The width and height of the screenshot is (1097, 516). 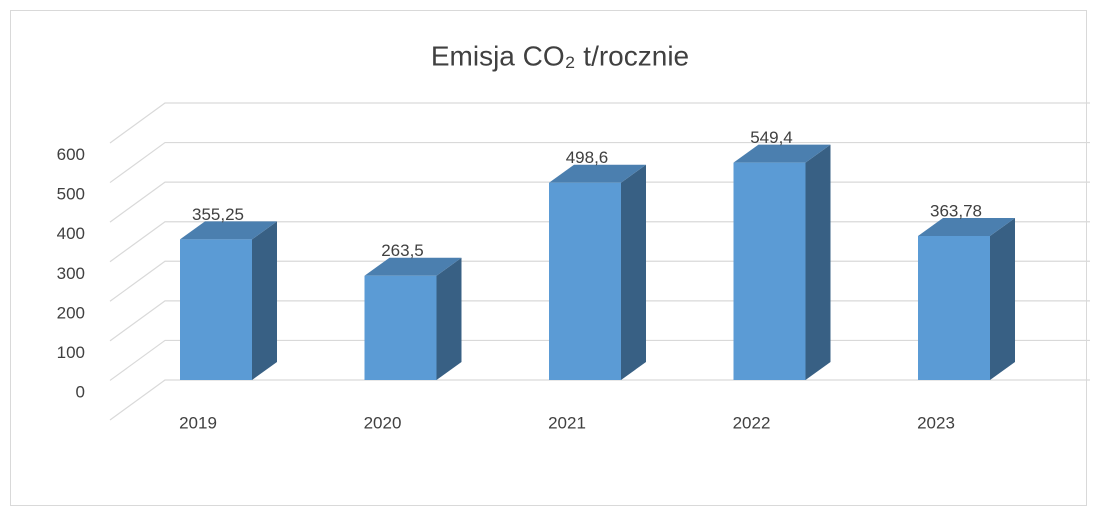 What do you see at coordinates (71, 233) in the screenshot?
I see `y-tick-label: 400` at bounding box center [71, 233].